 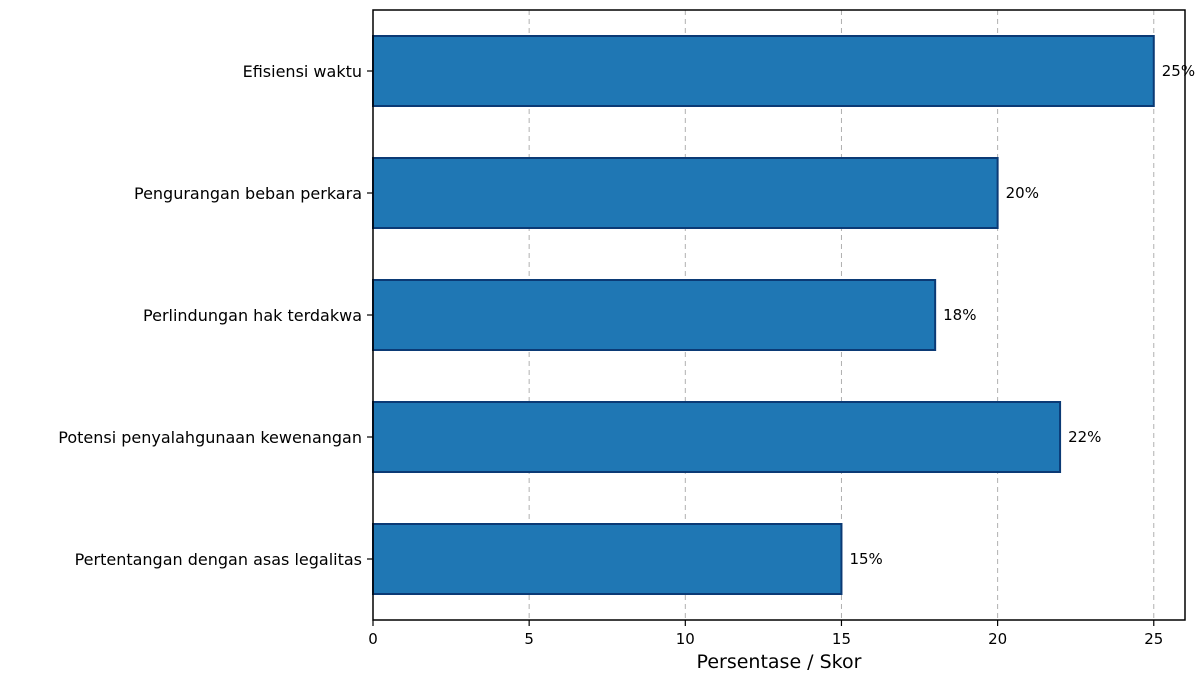 I want to click on data-label: 25%, so click(x=1178, y=71).